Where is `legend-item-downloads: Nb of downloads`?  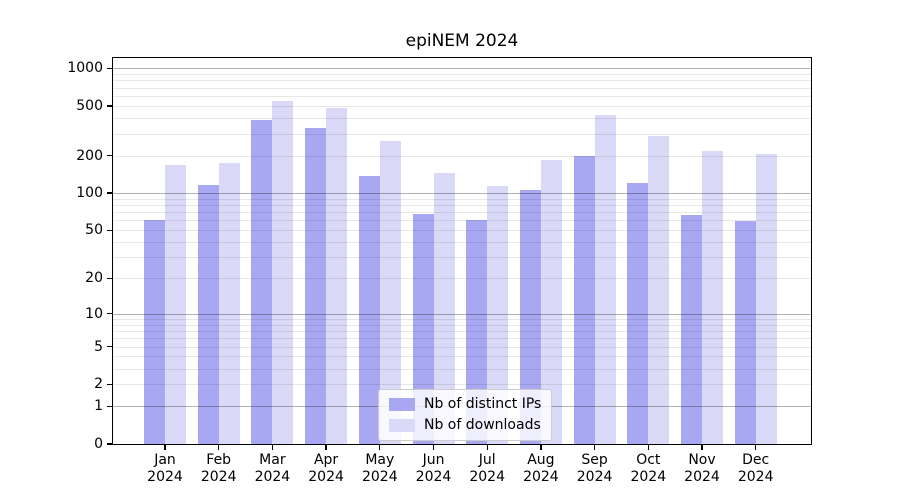
legend-item-downloads: Nb of downloads is located at coordinates (465, 425).